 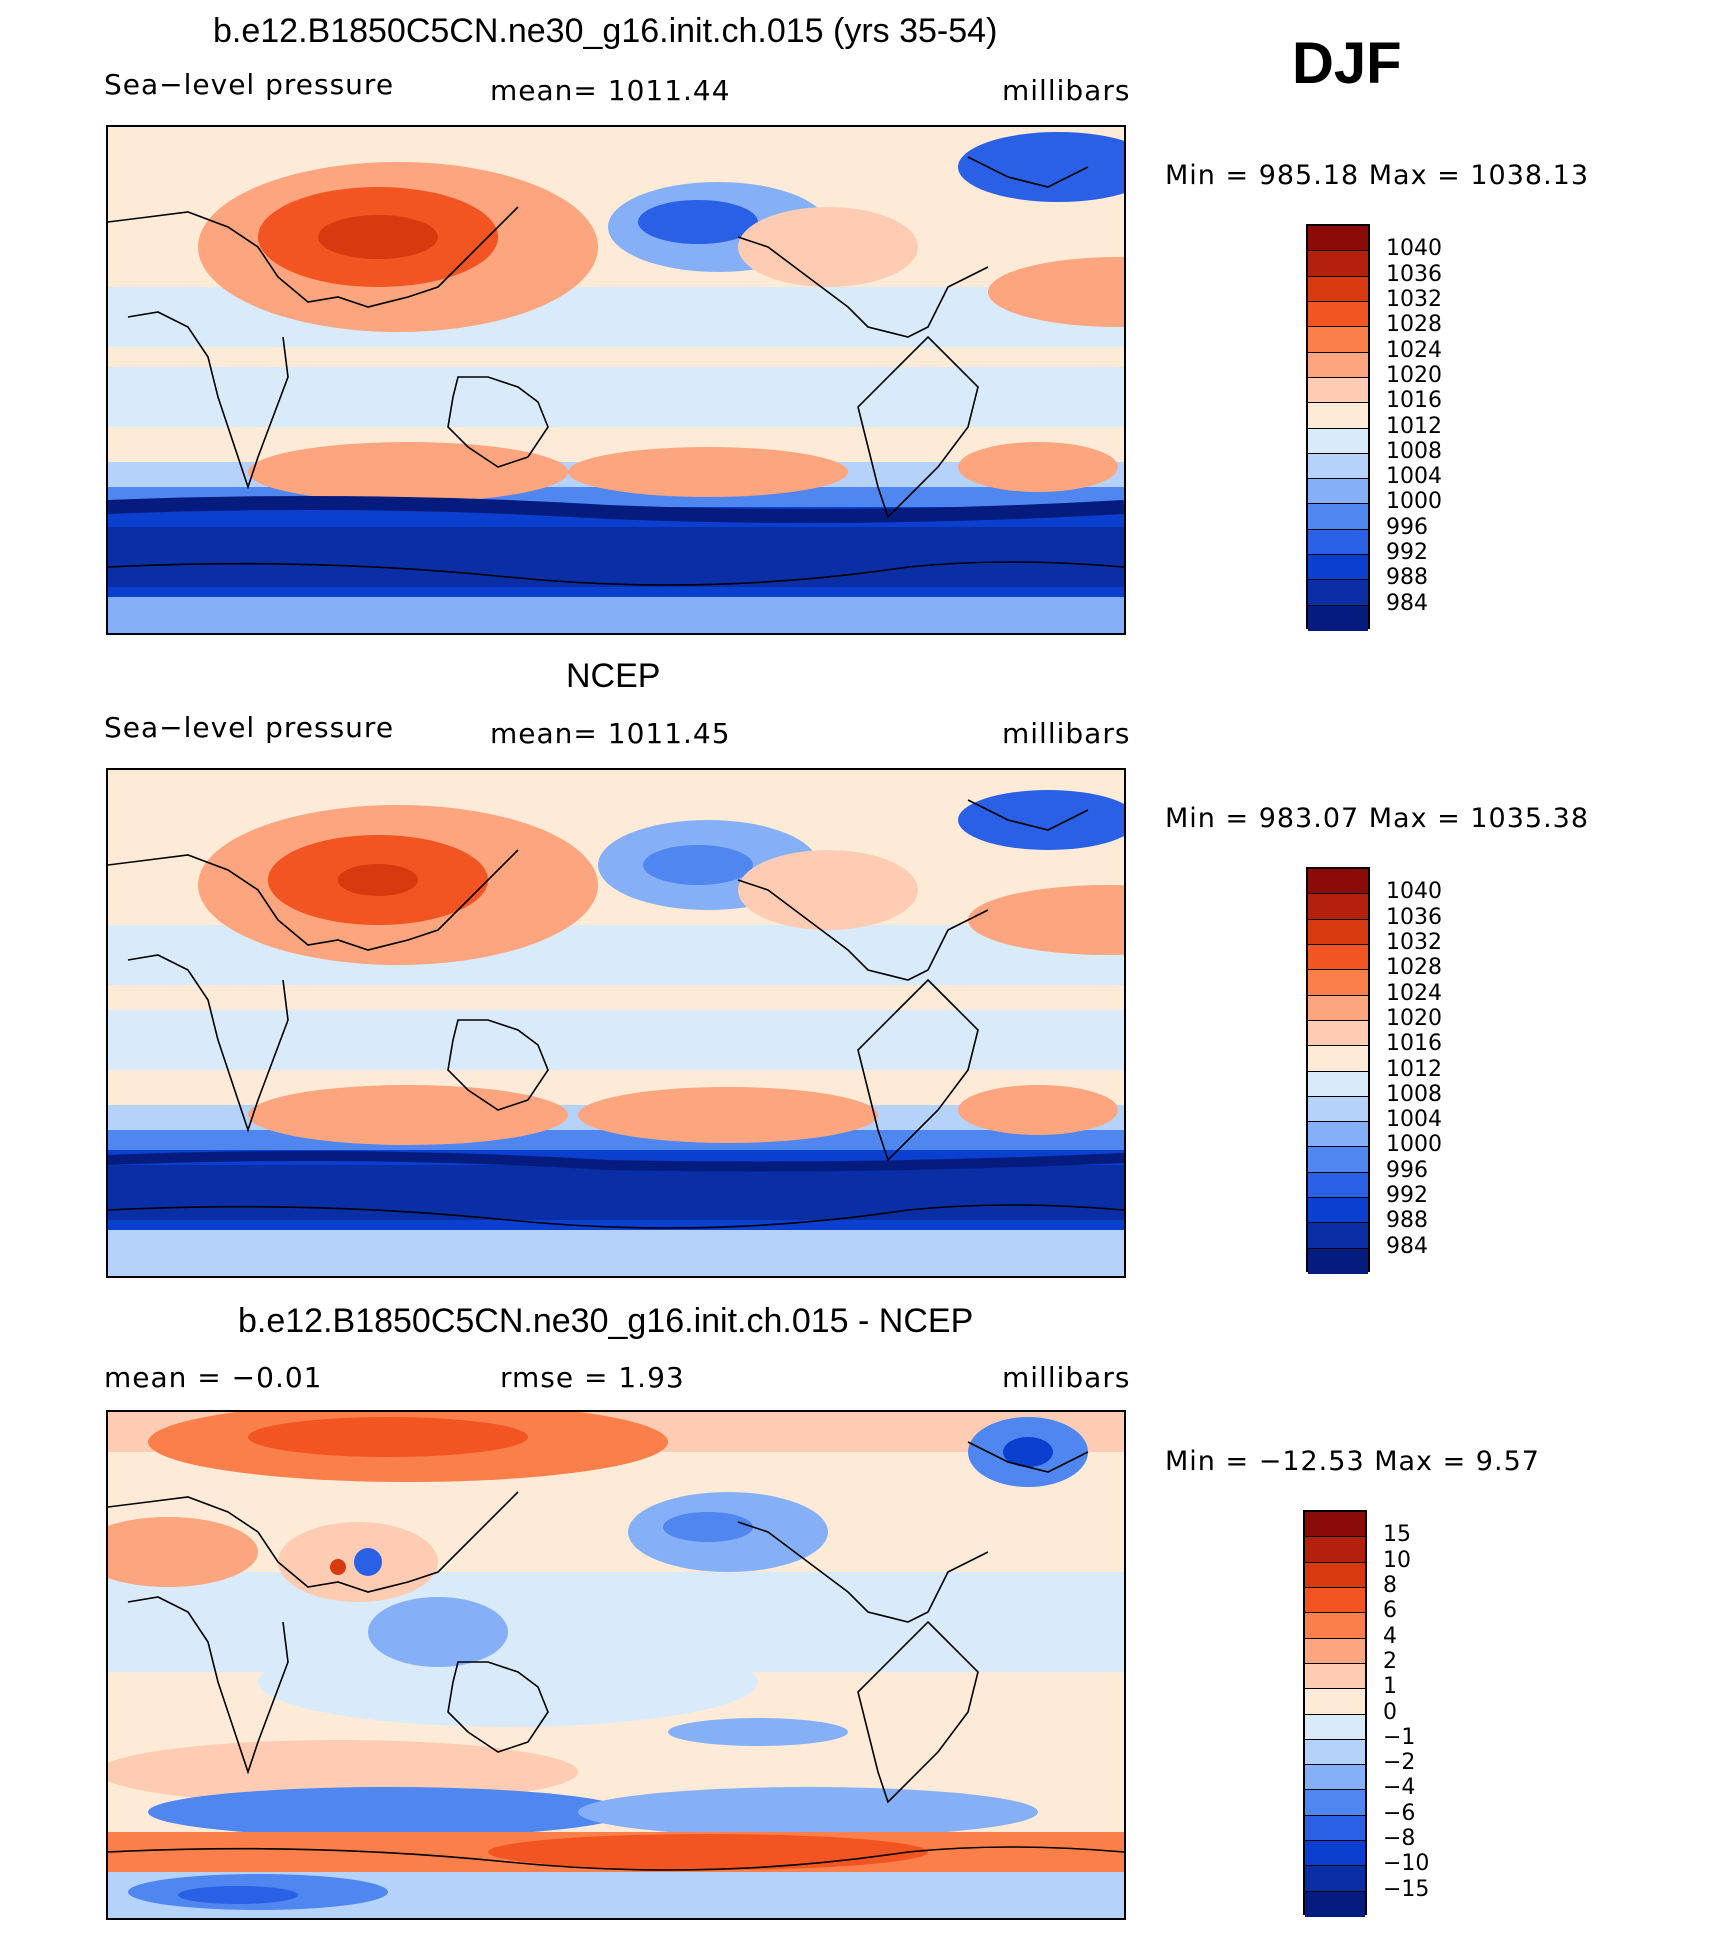 I want to click on colorbar-label: −1, so click(x=1399, y=1737).